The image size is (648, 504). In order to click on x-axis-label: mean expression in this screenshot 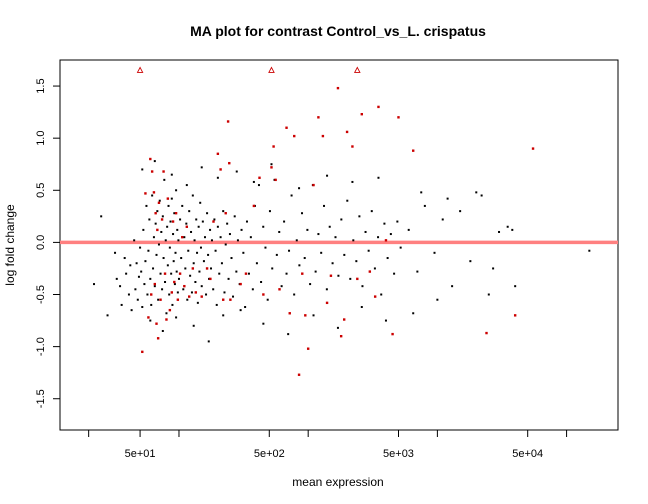, I will do `click(337, 482)`.